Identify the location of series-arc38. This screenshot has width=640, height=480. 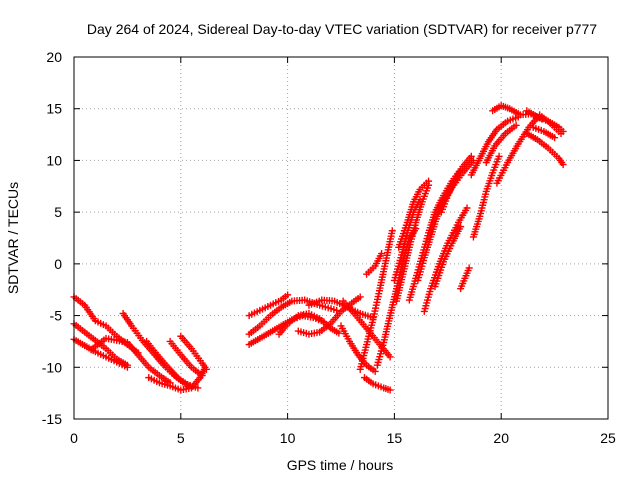
(544, 132).